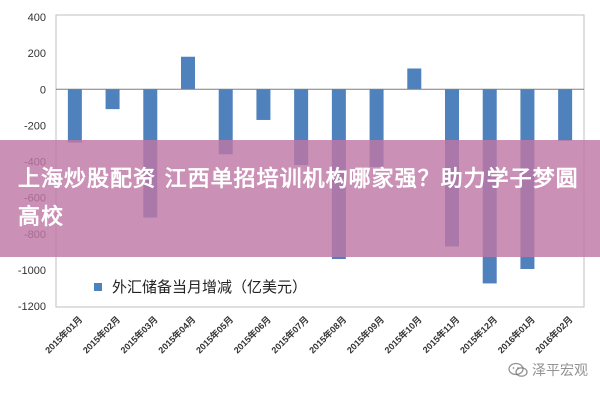 The image size is (600, 400). What do you see at coordinates (554, 335) in the screenshot?
I see `x-tick-label: 2016年02月` at bounding box center [554, 335].